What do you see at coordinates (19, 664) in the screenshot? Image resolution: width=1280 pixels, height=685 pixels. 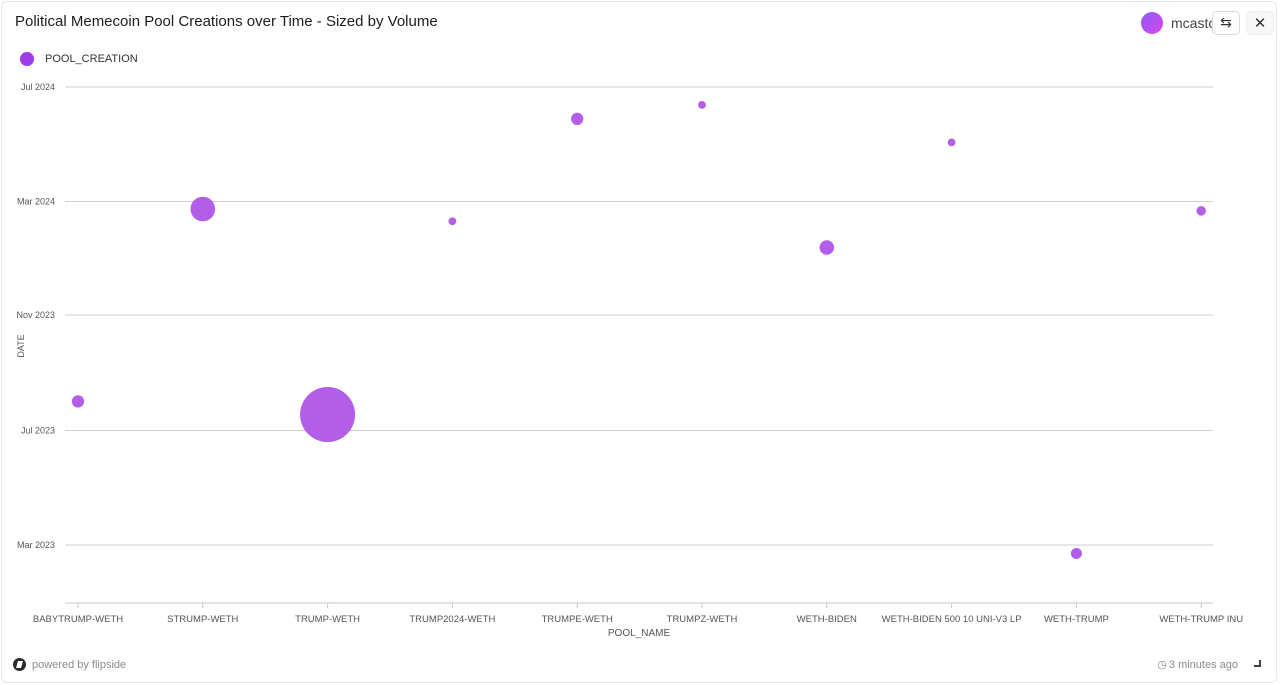 I see `flipside-logo-icon` at bounding box center [19, 664].